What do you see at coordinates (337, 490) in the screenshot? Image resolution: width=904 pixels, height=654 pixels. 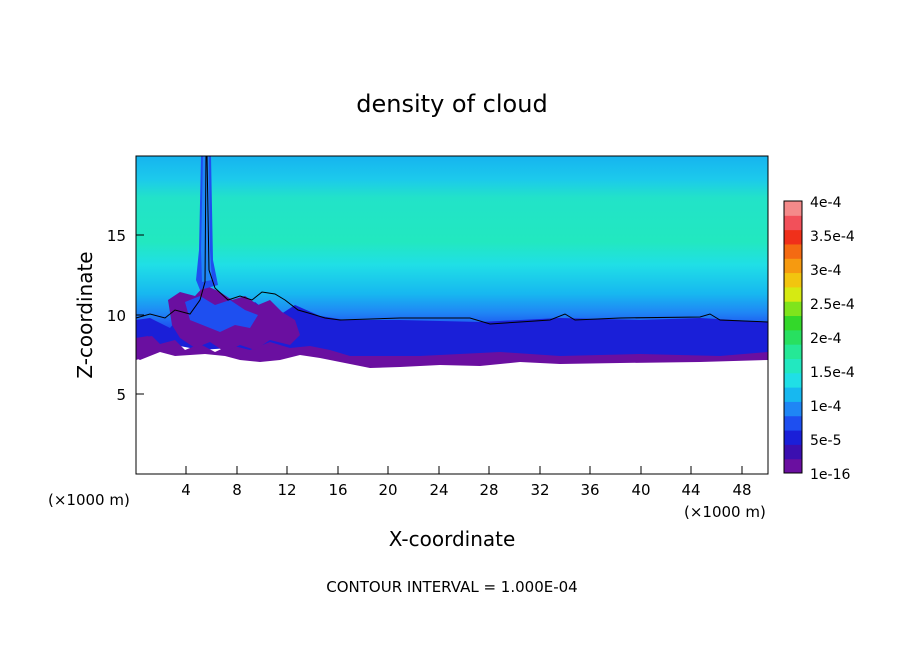 I see `x-tick-label: 16` at bounding box center [337, 490].